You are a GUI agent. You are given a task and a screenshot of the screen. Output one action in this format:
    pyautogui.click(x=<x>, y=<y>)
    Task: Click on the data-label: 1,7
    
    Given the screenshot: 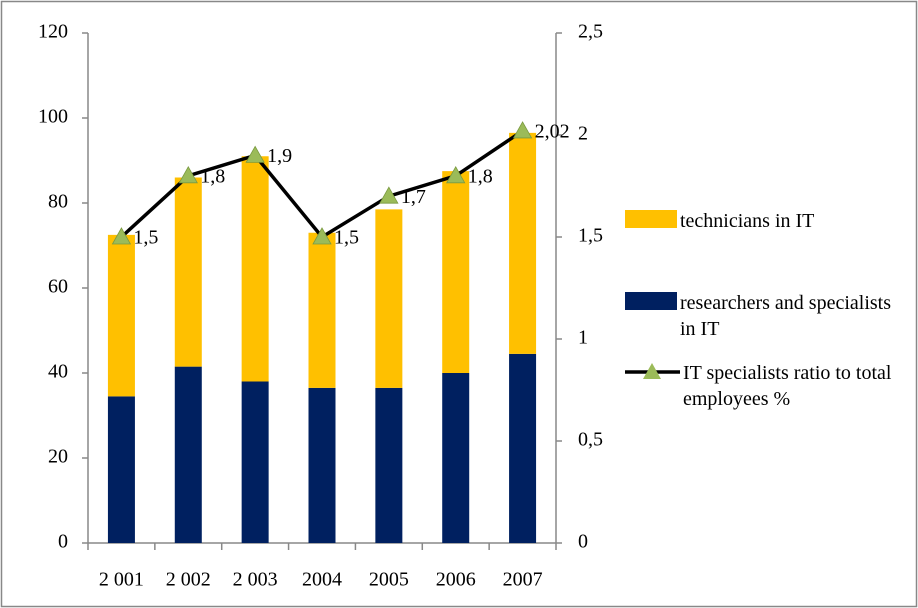 What is the action you would take?
    pyautogui.click(x=413, y=197)
    